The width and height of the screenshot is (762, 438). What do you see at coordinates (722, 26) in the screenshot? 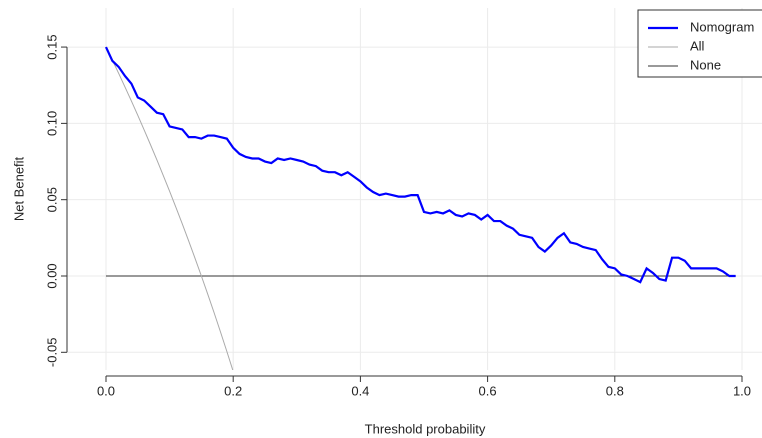
I see `legend-label: Nomogram` at bounding box center [722, 26].